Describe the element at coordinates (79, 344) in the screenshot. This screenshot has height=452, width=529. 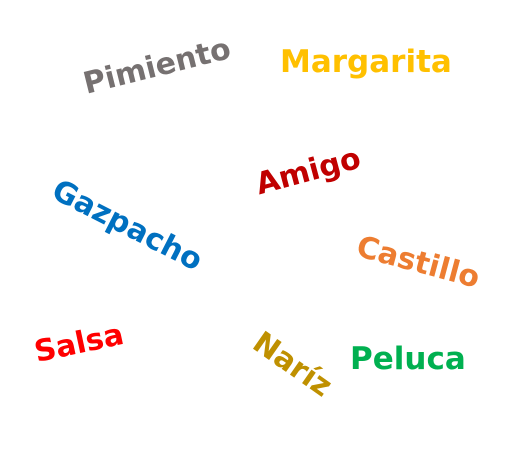
I see `word-salsa: Salsa` at that location.